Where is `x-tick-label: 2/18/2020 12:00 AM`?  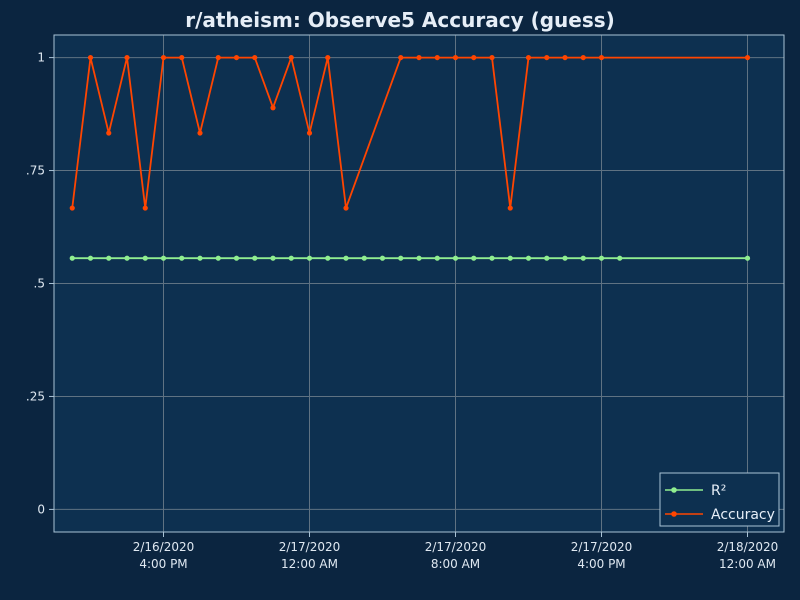
x-tick-label: 2/18/2020 12:00 AM is located at coordinates (748, 555).